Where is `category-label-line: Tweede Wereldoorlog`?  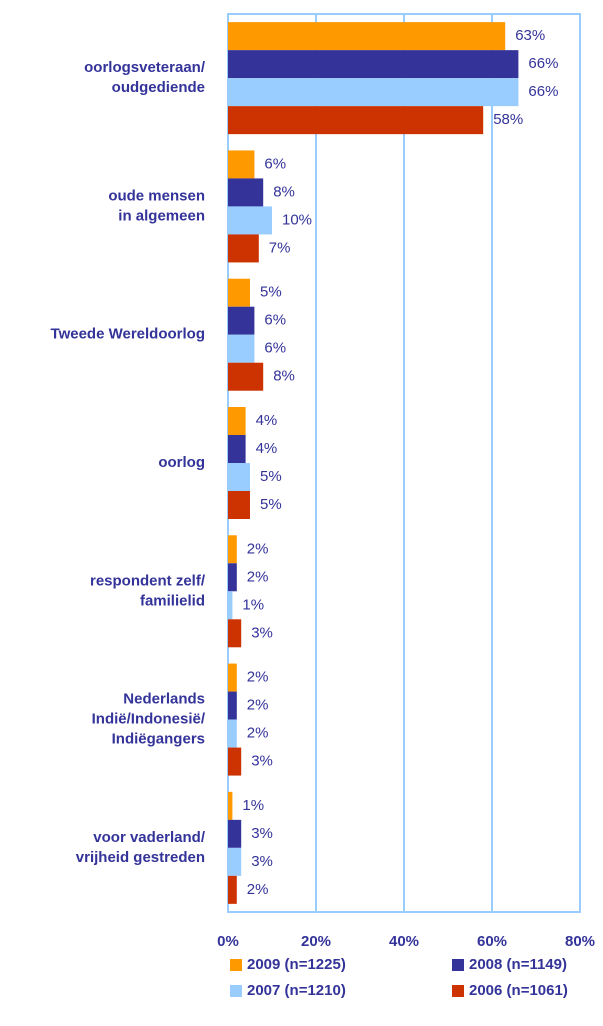
category-label-line: Tweede Wereldoorlog is located at coordinates (128, 334).